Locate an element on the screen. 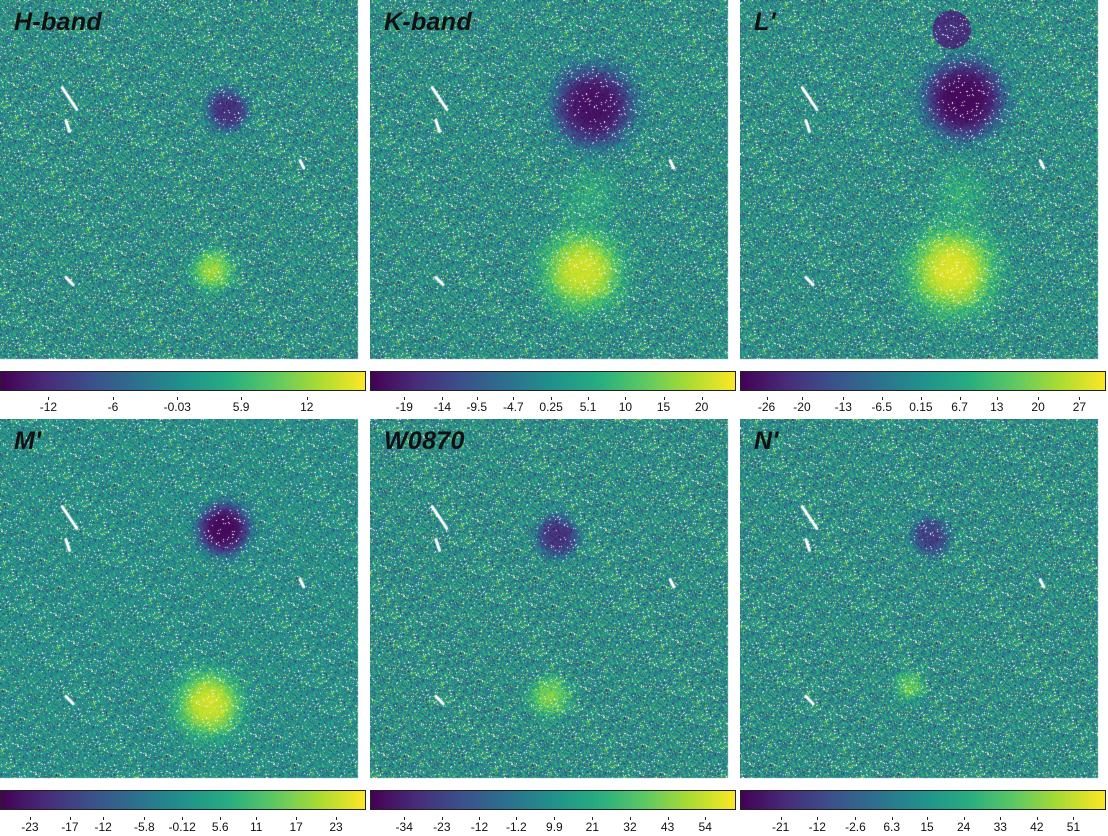  colorbar-tick-labels: -34 -23 -12 -1.2 9.9 21 32 43 54 is located at coordinates (553, 826).